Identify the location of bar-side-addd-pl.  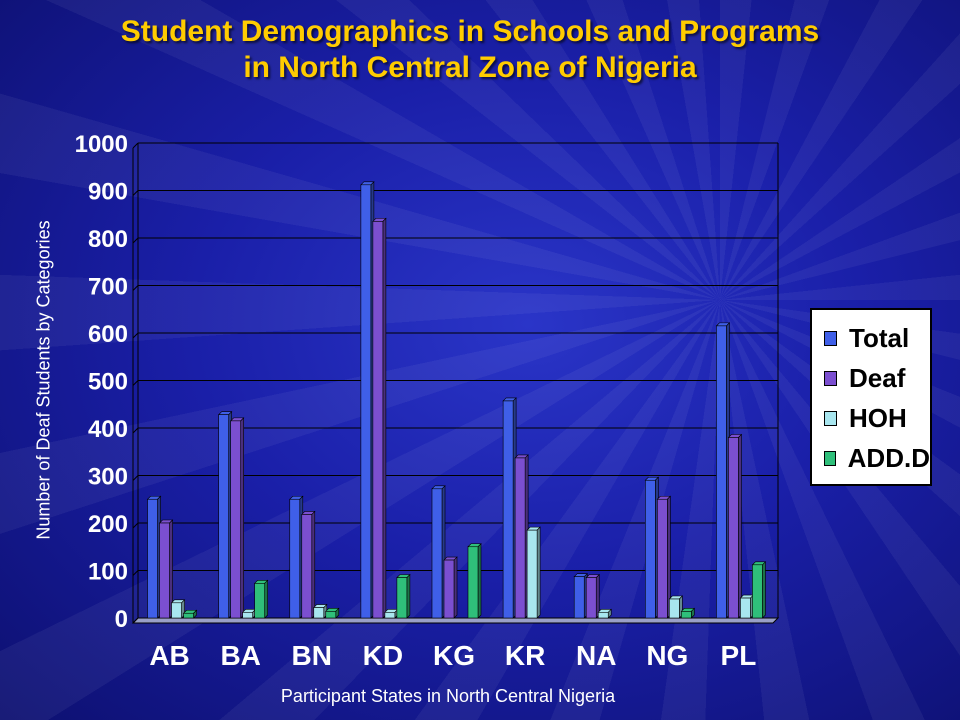
(764, 590).